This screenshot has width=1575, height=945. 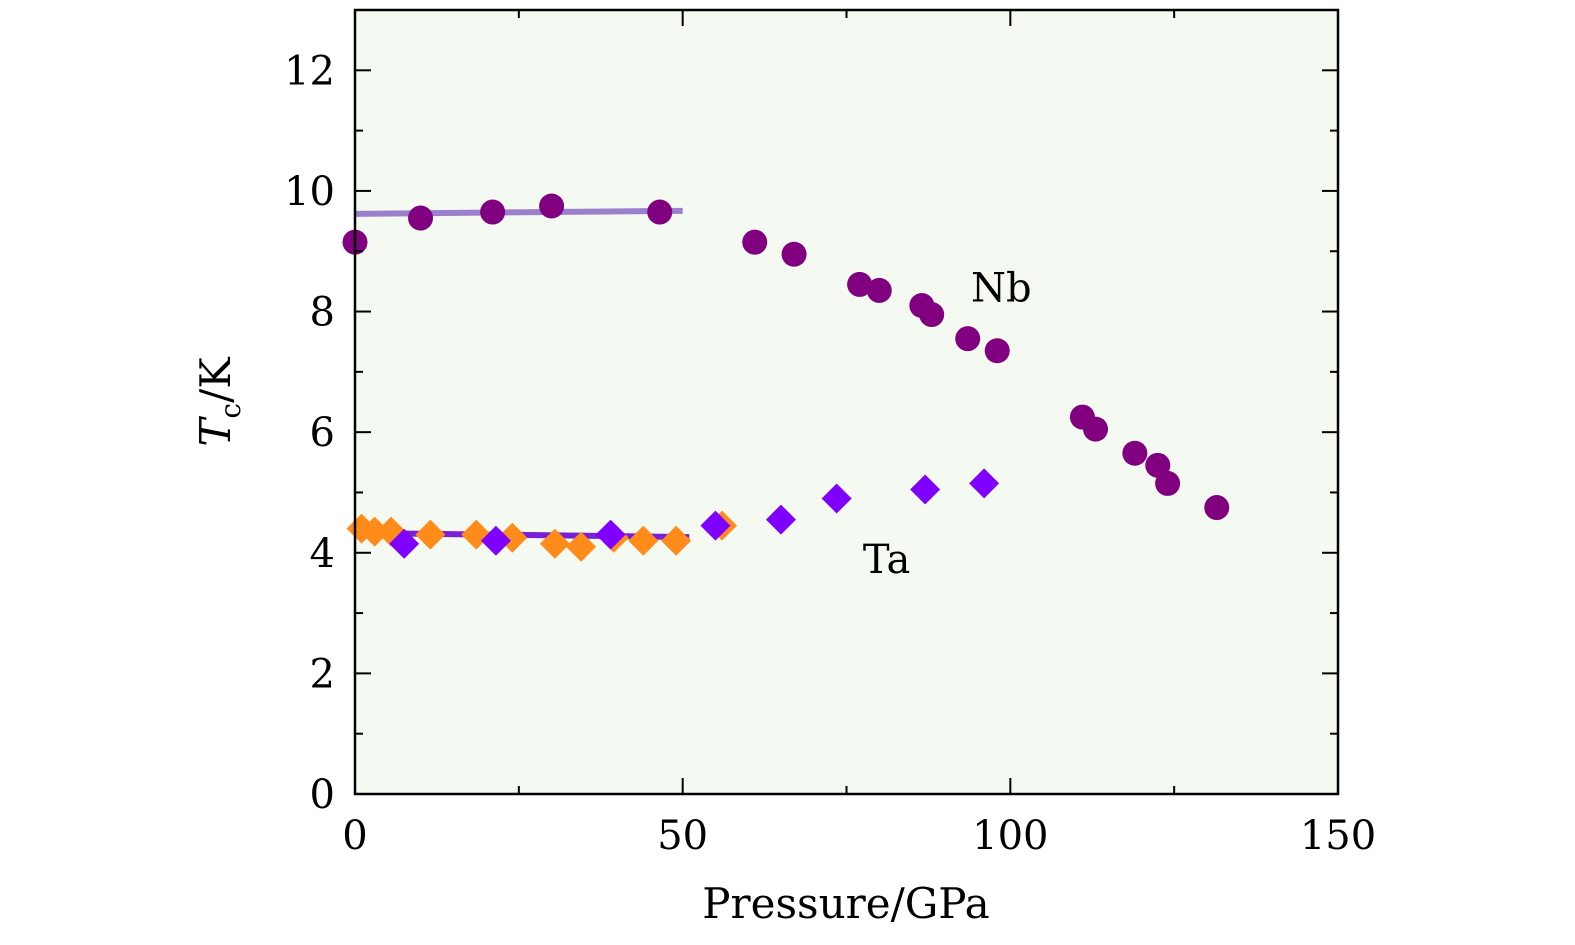 What do you see at coordinates (947, 423) in the screenshot?
I see `series-annotations: Nb Ta` at bounding box center [947, 423].